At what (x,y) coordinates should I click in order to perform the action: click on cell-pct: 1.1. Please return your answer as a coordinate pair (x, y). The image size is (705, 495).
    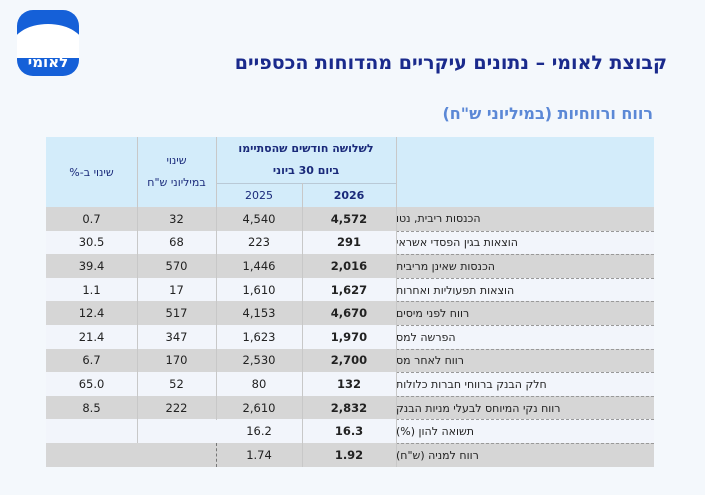
    Looking at the image, I should click on (91, 289).